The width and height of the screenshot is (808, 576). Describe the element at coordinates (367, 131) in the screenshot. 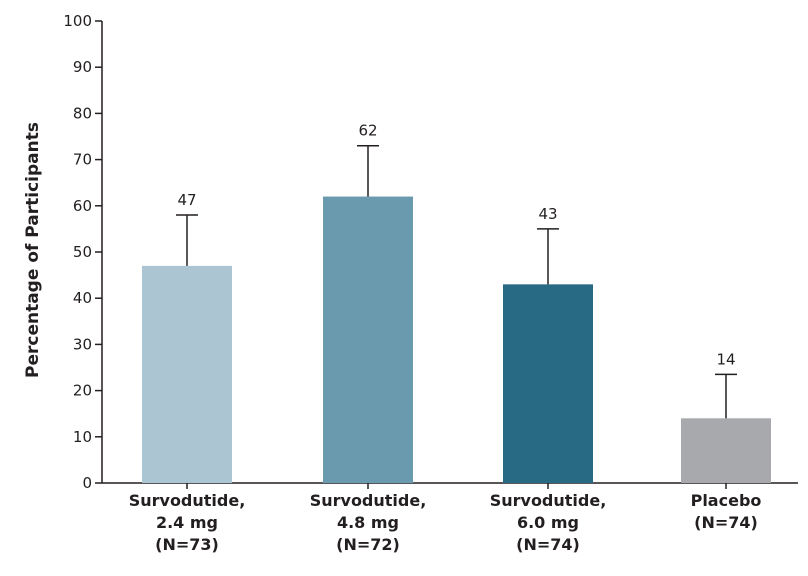

I see `data-label: 62` at that location.